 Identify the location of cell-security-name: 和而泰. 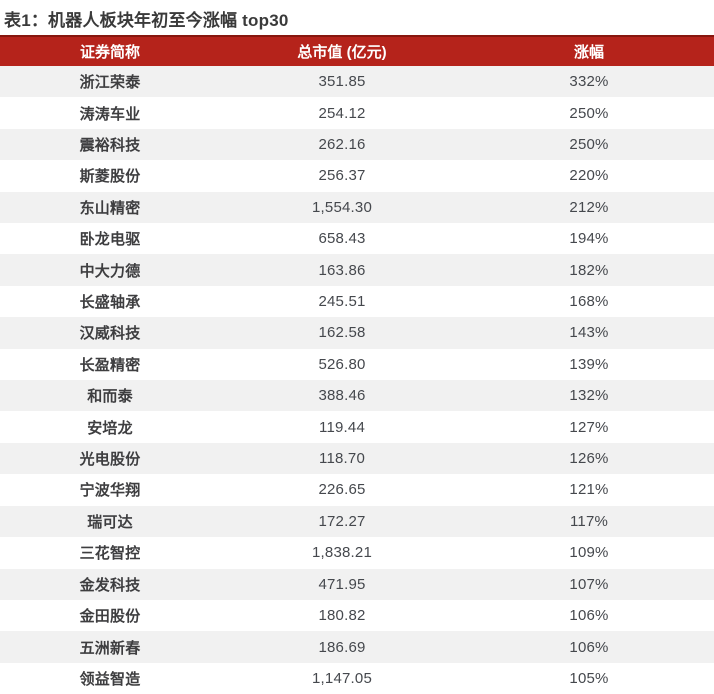
(110, 397).